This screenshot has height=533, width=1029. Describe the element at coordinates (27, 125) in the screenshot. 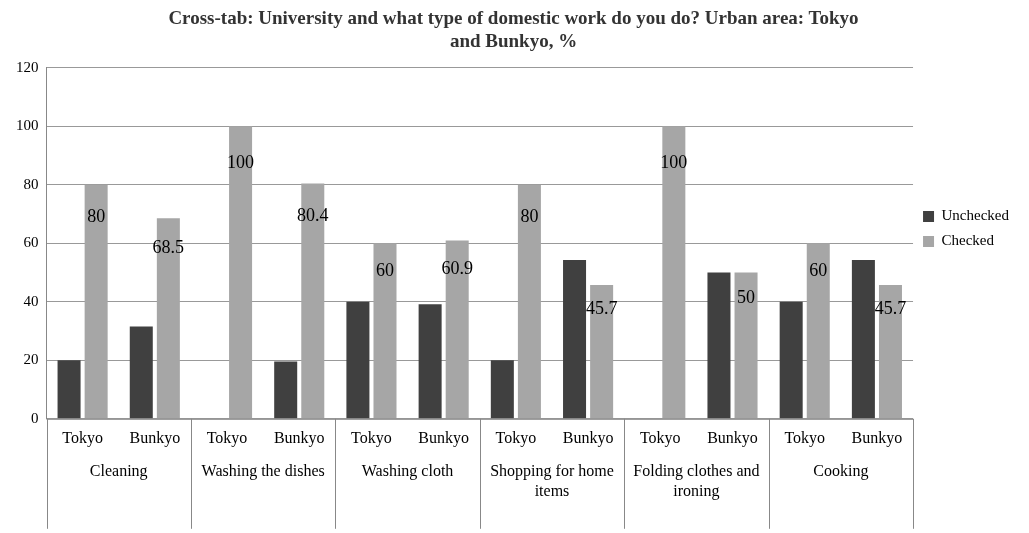

I see `y-tick-label: 100` at that location.